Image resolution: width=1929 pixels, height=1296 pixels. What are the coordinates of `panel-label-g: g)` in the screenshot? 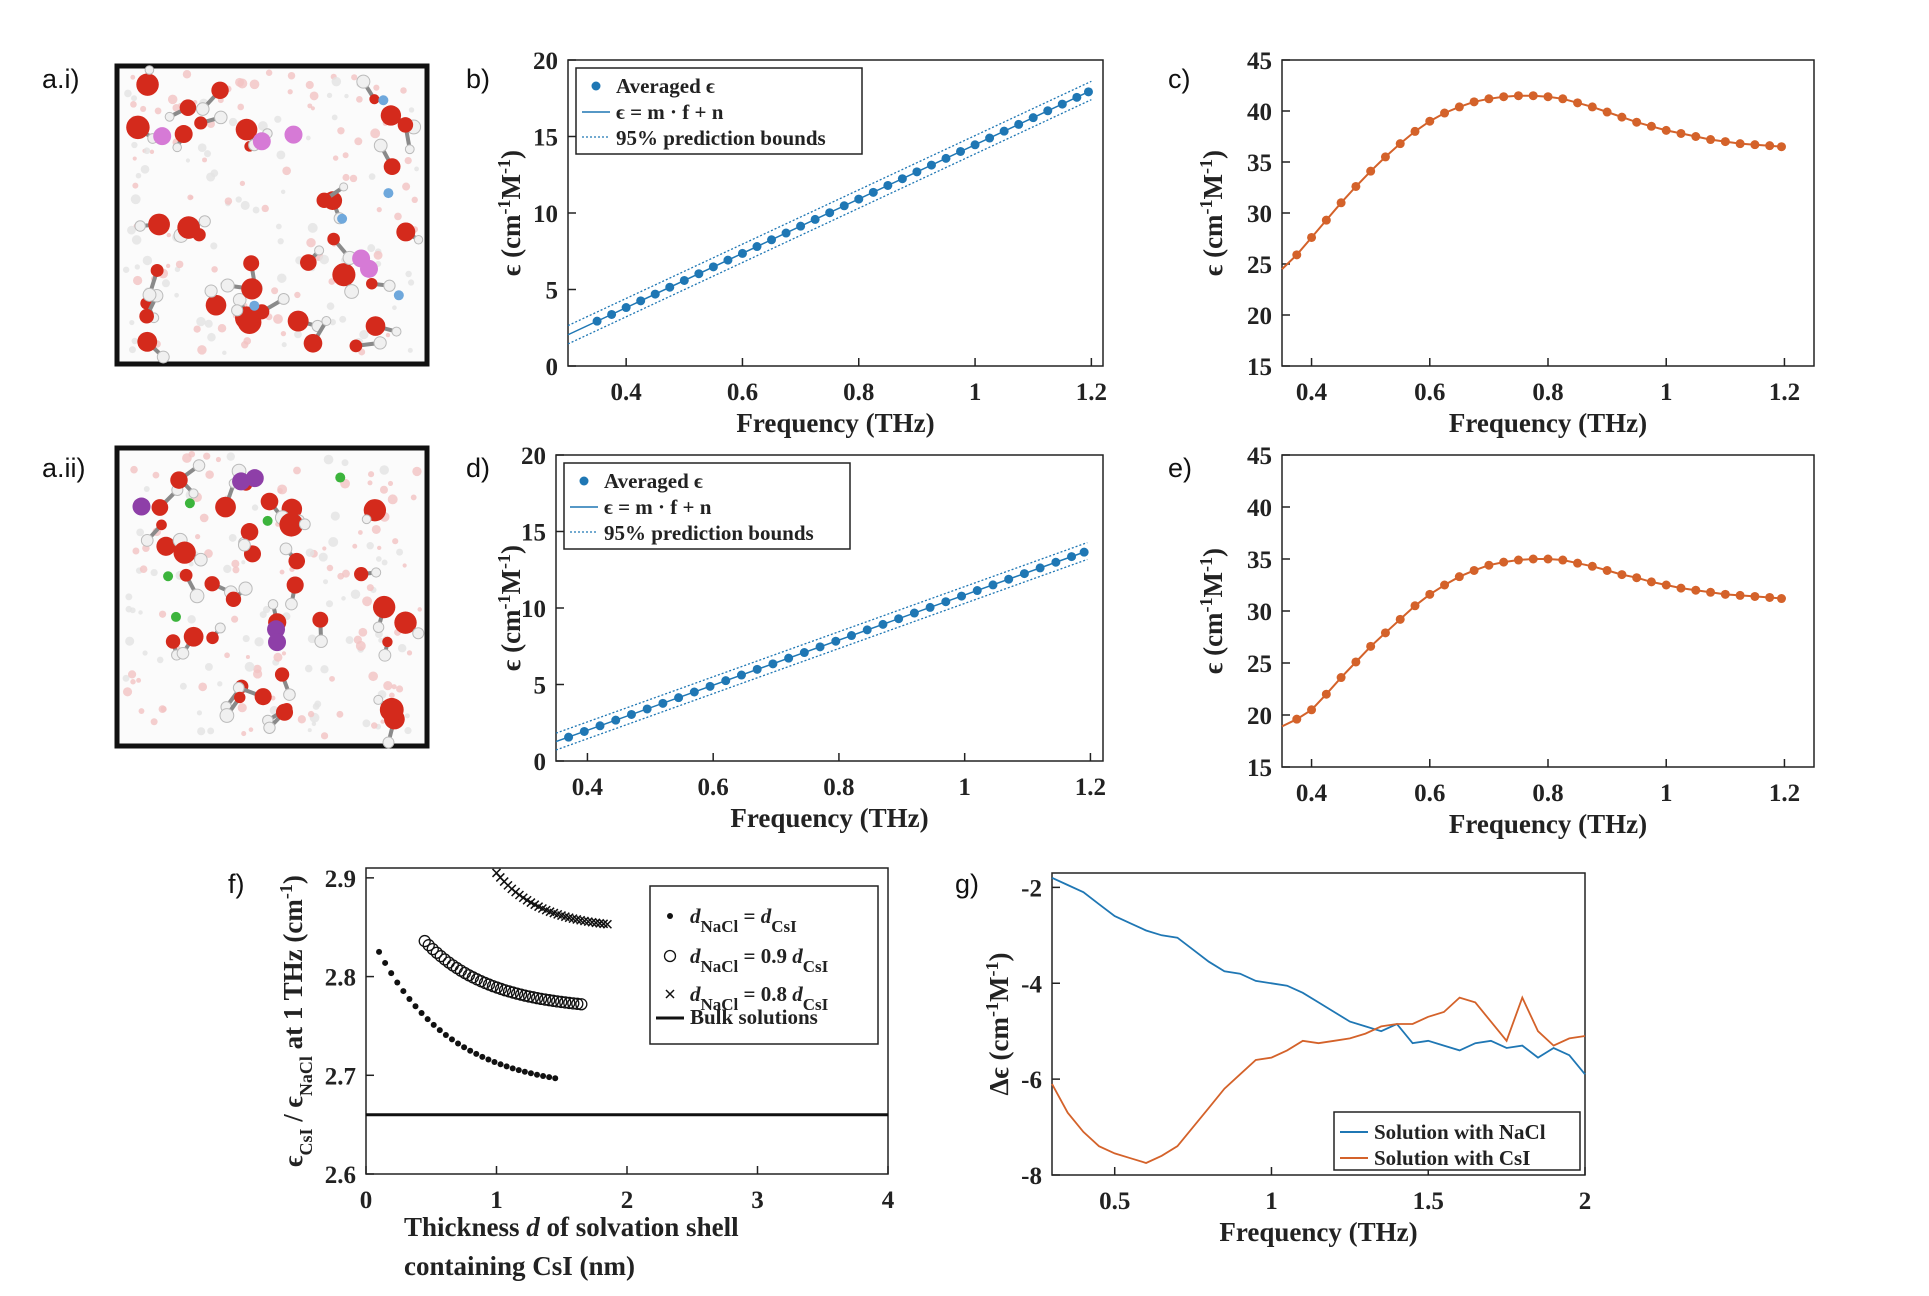 It's located at (967, 884).